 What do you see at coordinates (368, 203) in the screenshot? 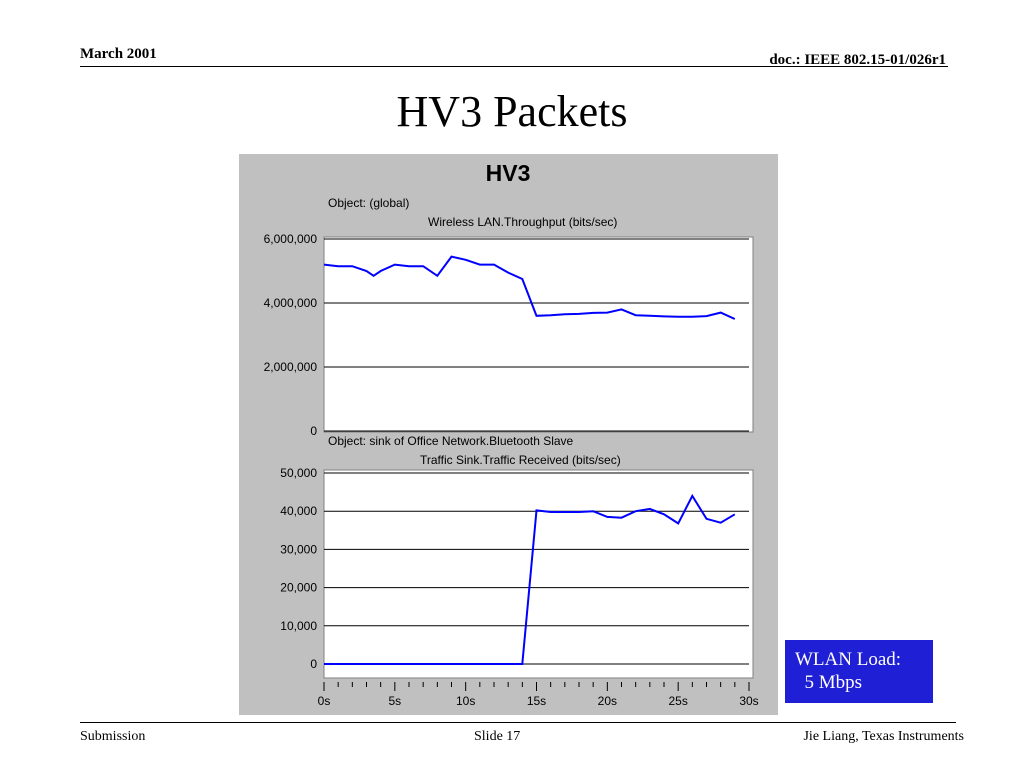
I see `top-chart-object-label: Object: (global)` at bounding box center [368, 203].